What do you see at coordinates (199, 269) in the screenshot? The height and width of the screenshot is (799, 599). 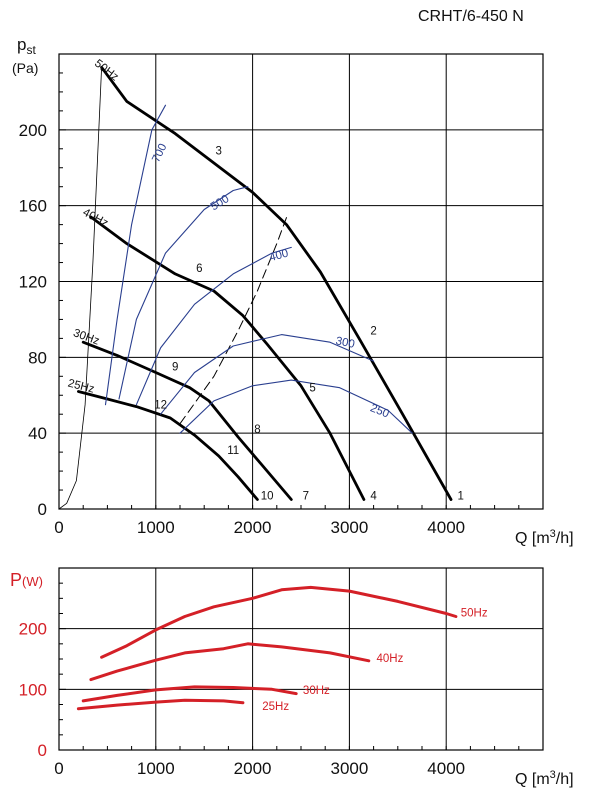 I see `curve-label: 6` at bounding box center [199, 269].